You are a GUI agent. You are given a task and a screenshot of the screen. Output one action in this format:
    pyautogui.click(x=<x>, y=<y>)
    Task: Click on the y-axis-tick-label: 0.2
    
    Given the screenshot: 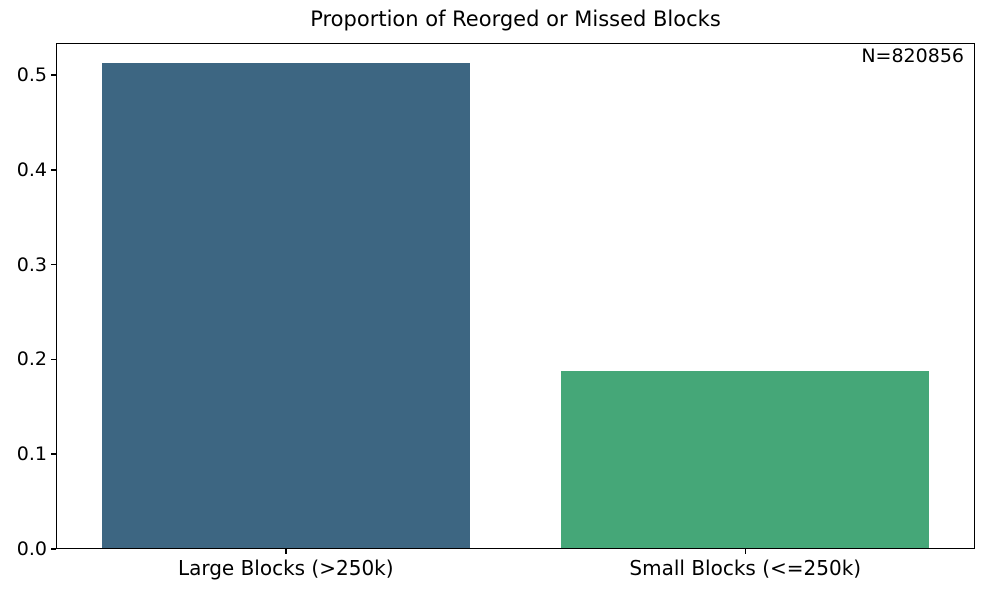 What is the action you would take?
    pyautogui.click(x=31, y=359)
    